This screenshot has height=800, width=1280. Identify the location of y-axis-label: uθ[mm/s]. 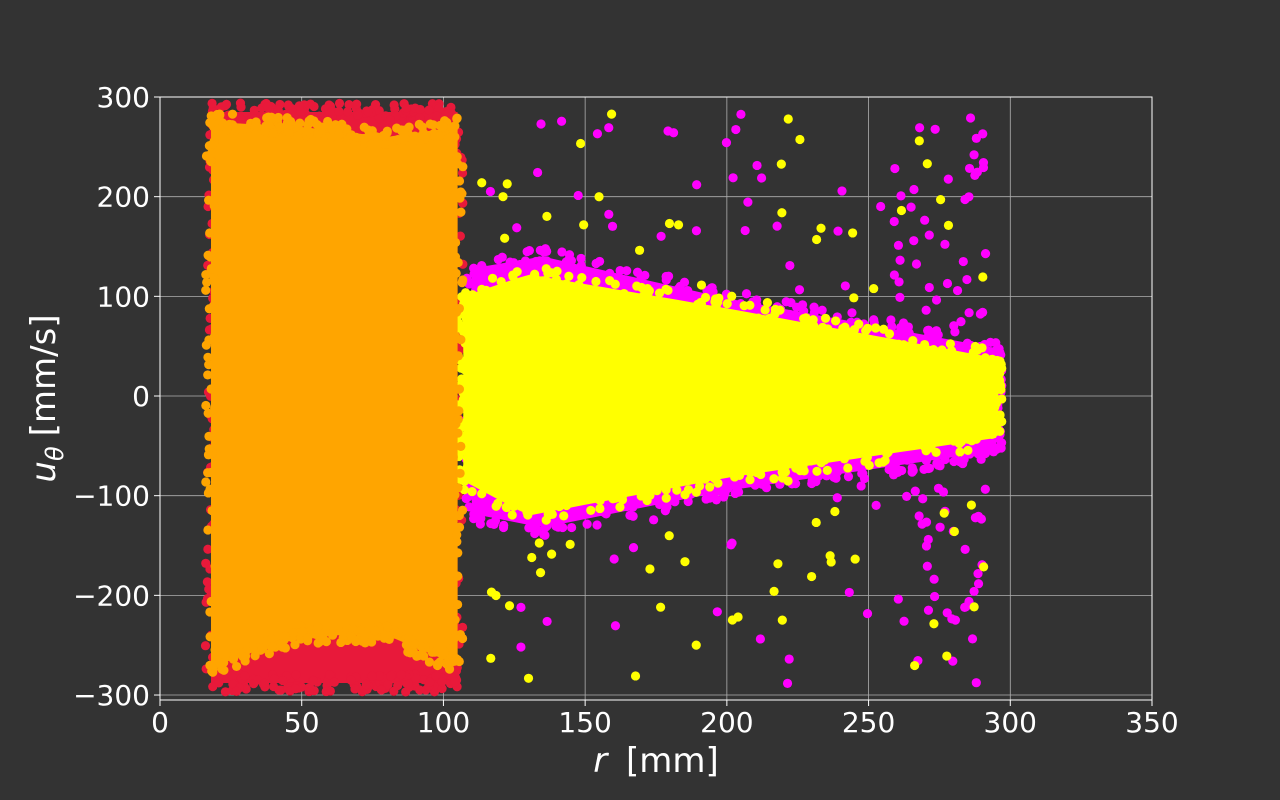
(46, 398).